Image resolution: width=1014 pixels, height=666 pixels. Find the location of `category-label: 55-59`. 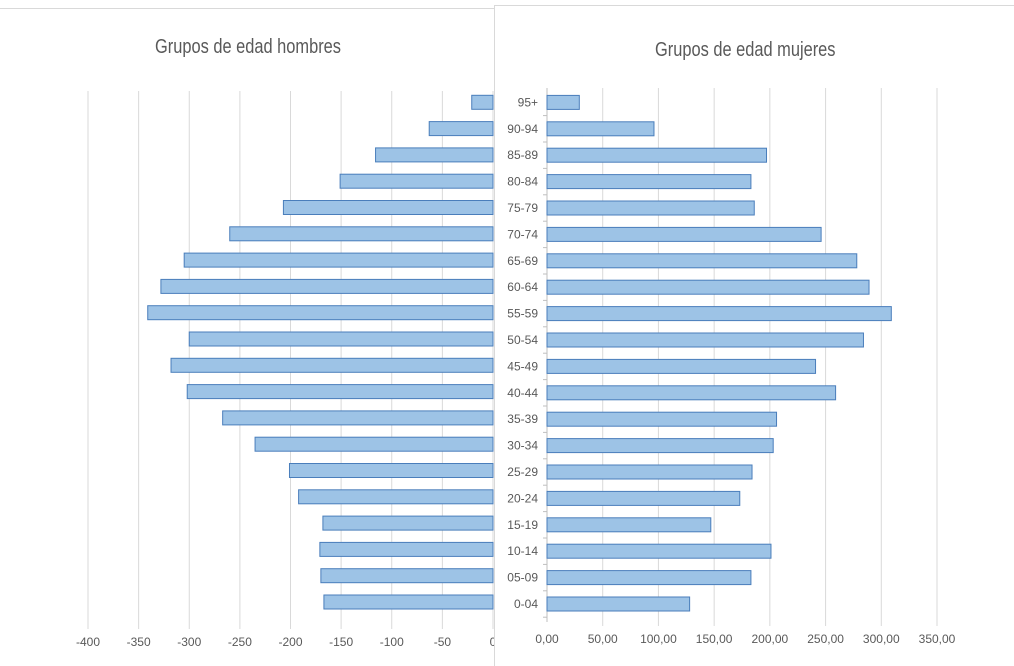

category-label: 55-59 is located at coordinates (522, 314).